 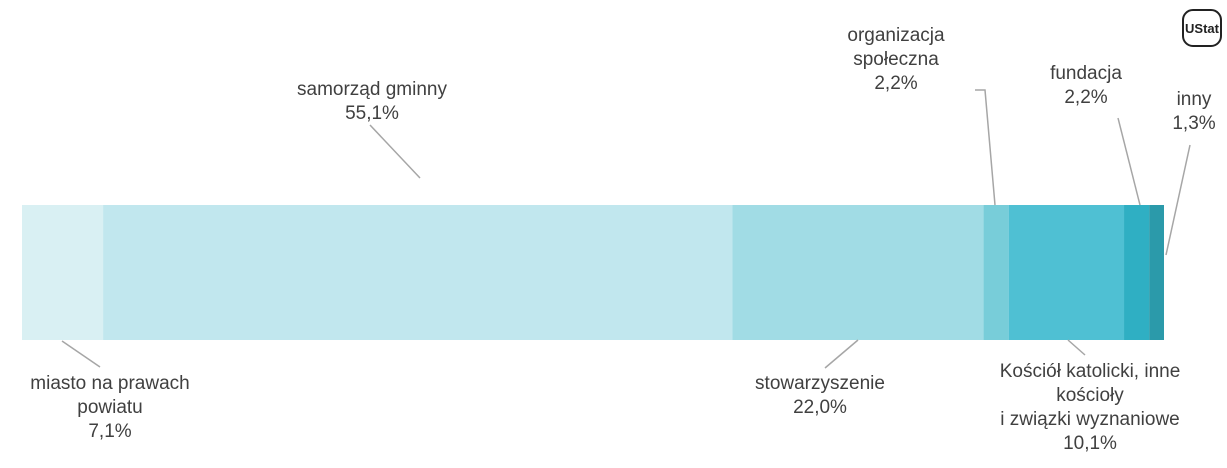 I want to click on logo: UStat, so click(x=1202, y=28).